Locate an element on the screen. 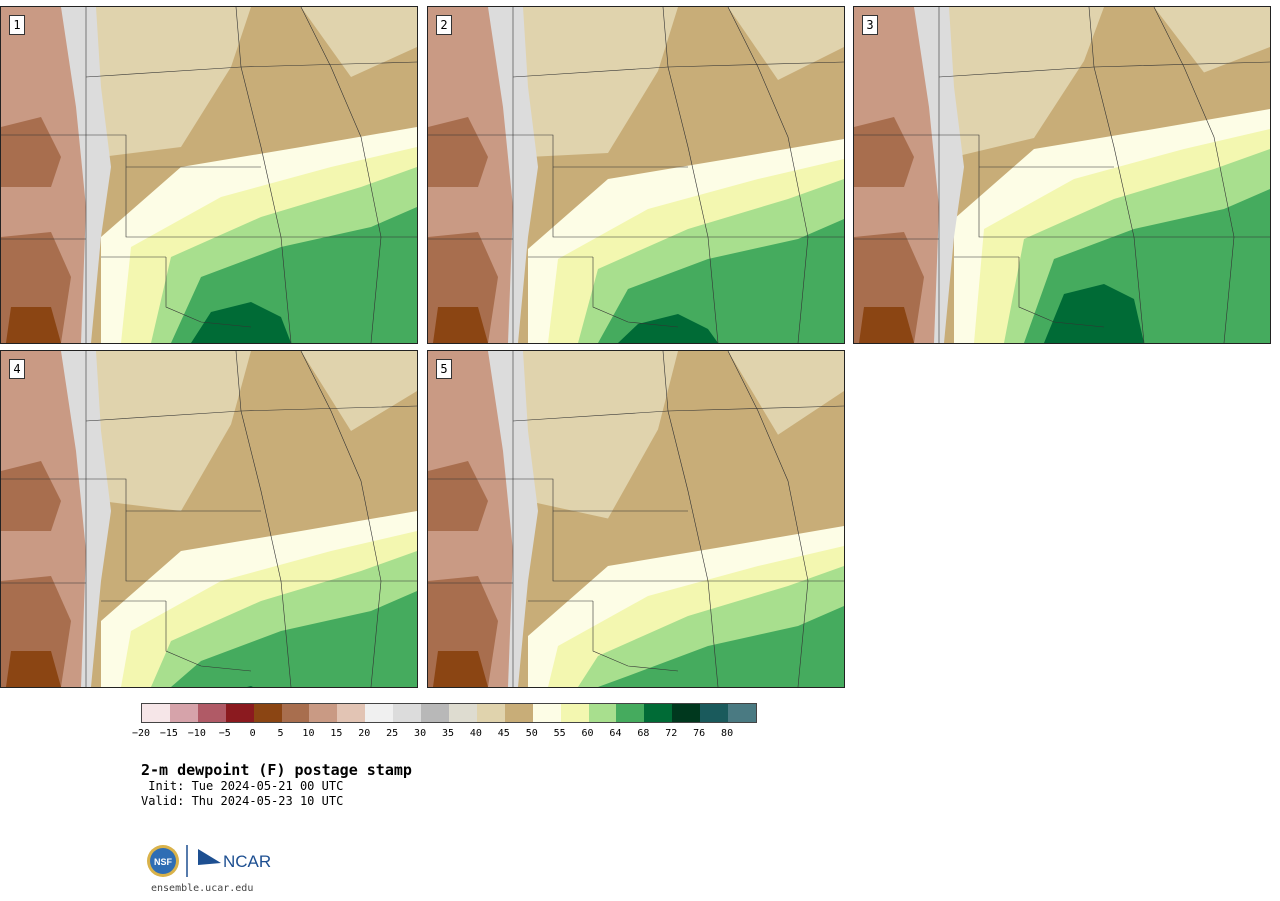 This screenshot has height=901, width=1280. colorbar-tick-label: 72 is located at coordinates (671, 733).